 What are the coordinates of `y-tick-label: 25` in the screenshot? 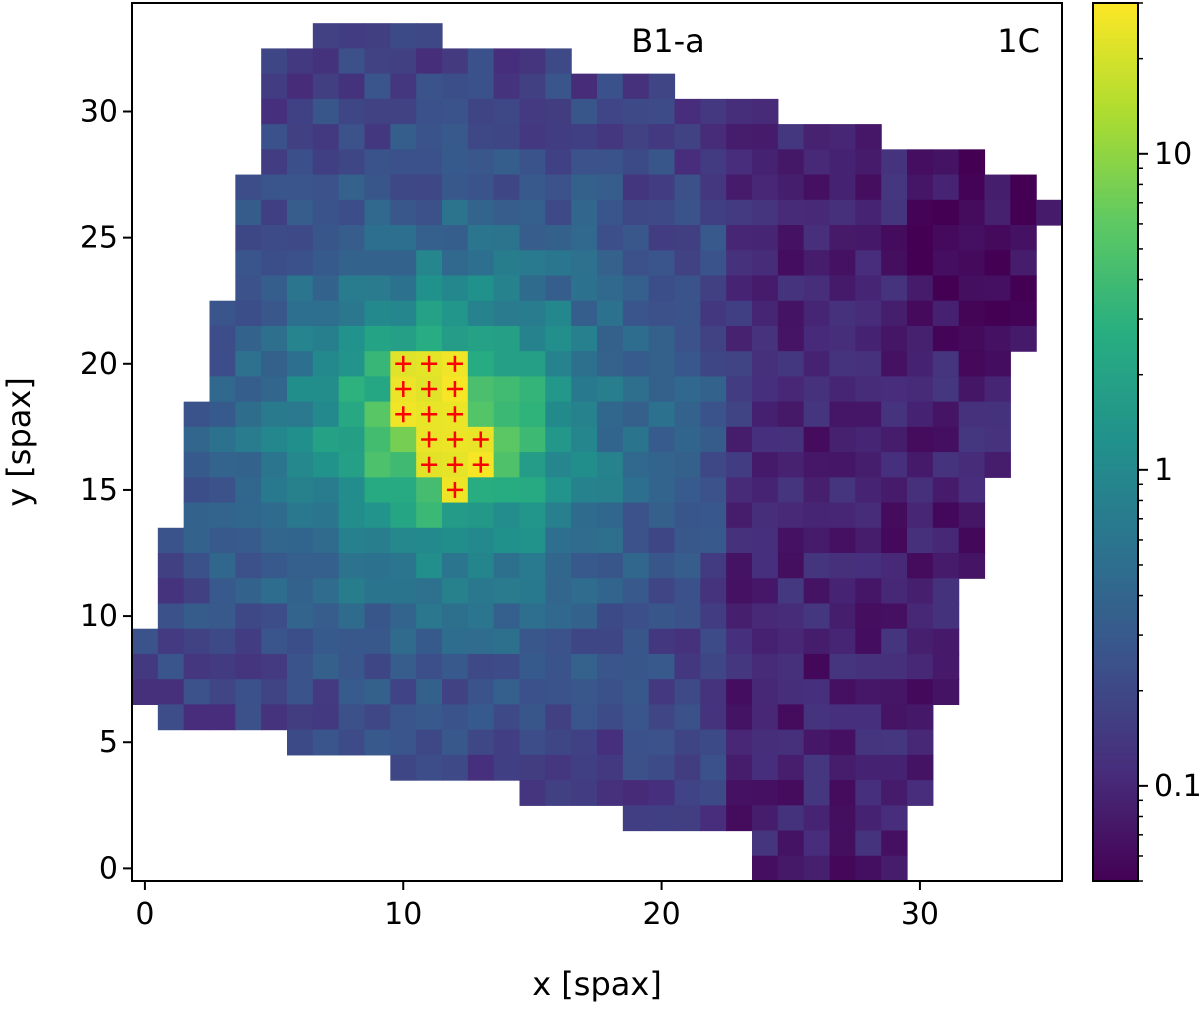 It's located at (99, 238).